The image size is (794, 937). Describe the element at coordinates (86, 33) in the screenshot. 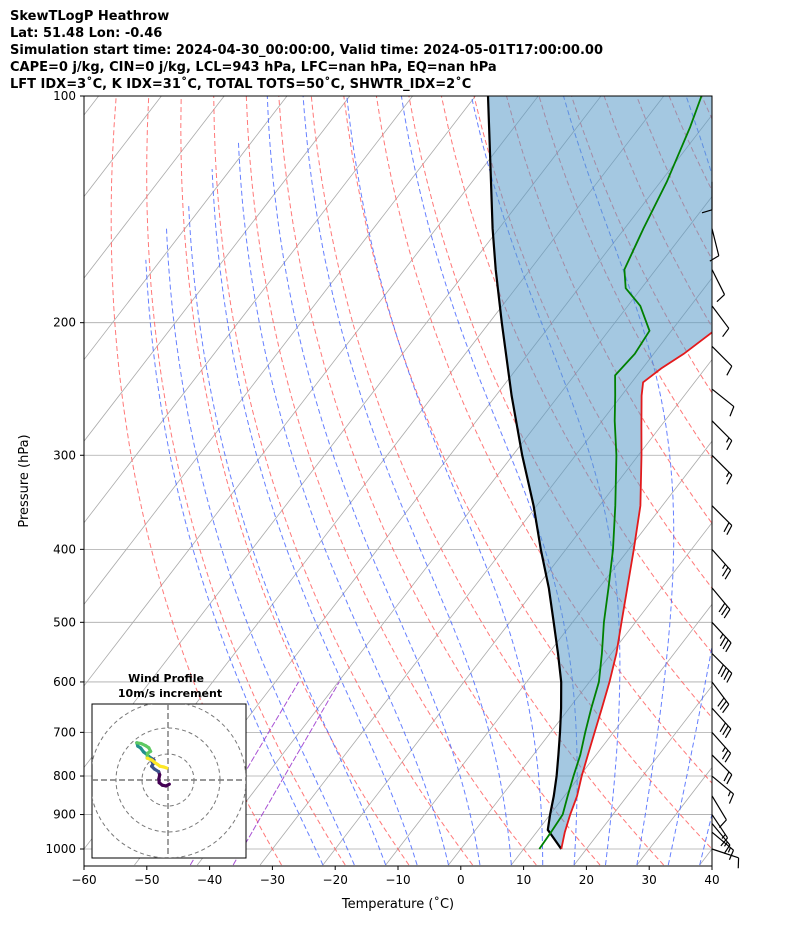

I see `location-line: Lat: 51.48 Lon: -0.46` at that location.